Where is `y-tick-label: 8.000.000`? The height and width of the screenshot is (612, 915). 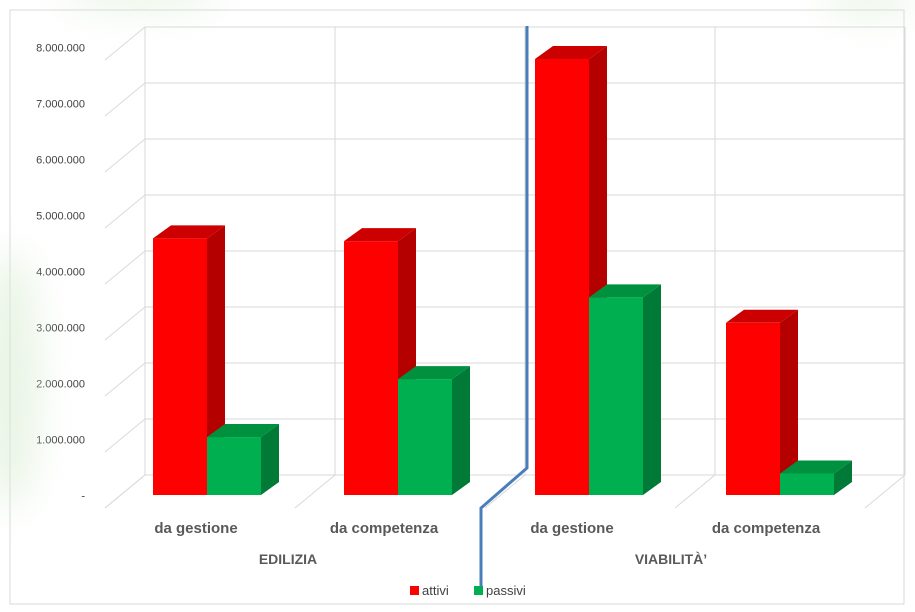 y-tick-label: 8.000.000 is located at coordinates (60, 48).